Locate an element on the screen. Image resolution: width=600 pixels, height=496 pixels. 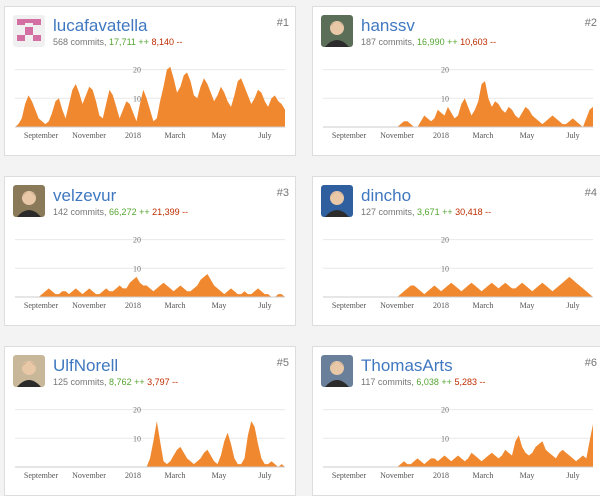
commit-count: 142 commits is located at coordinates (79, 212).